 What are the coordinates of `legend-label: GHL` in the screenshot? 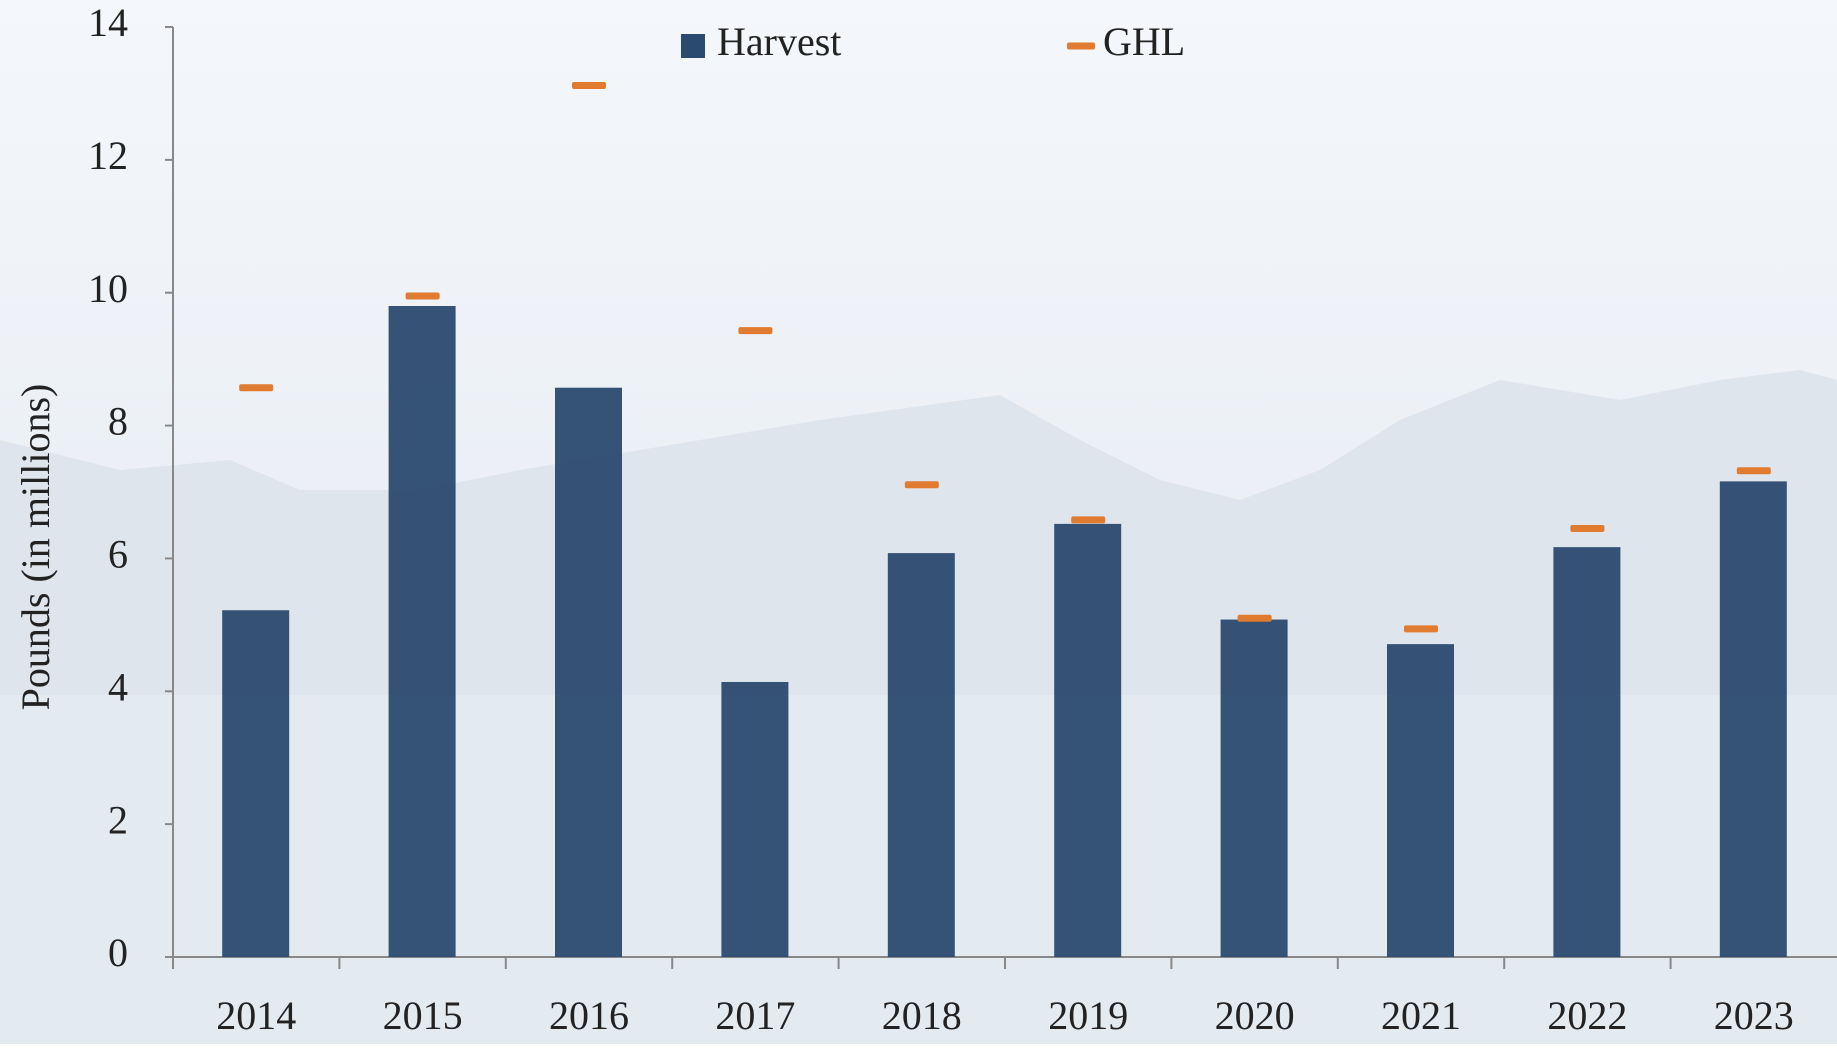 It's located at (1144, 41).